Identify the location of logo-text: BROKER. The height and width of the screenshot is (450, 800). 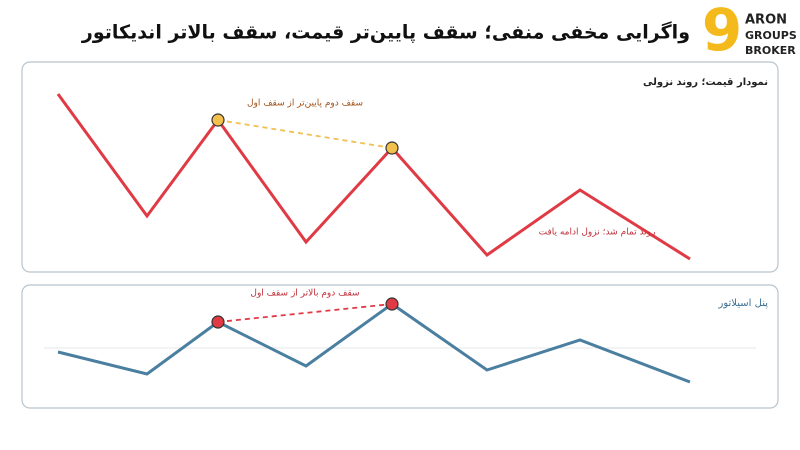
(770, 50).